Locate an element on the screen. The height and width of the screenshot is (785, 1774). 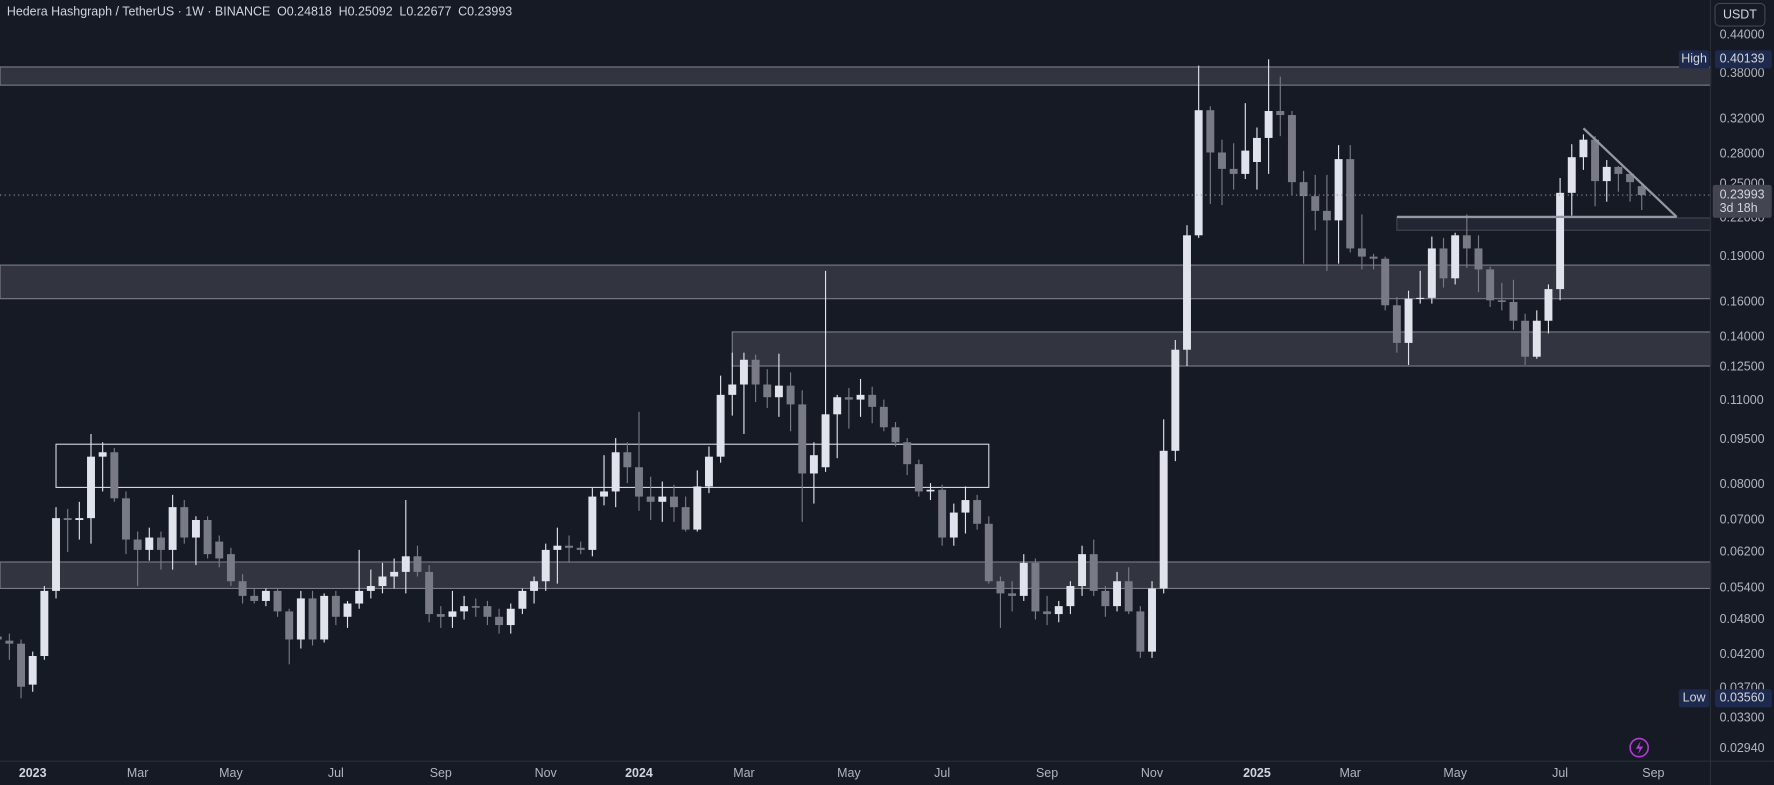
bar-countdown: 3d 18h is located at coordinates (1739, 208).